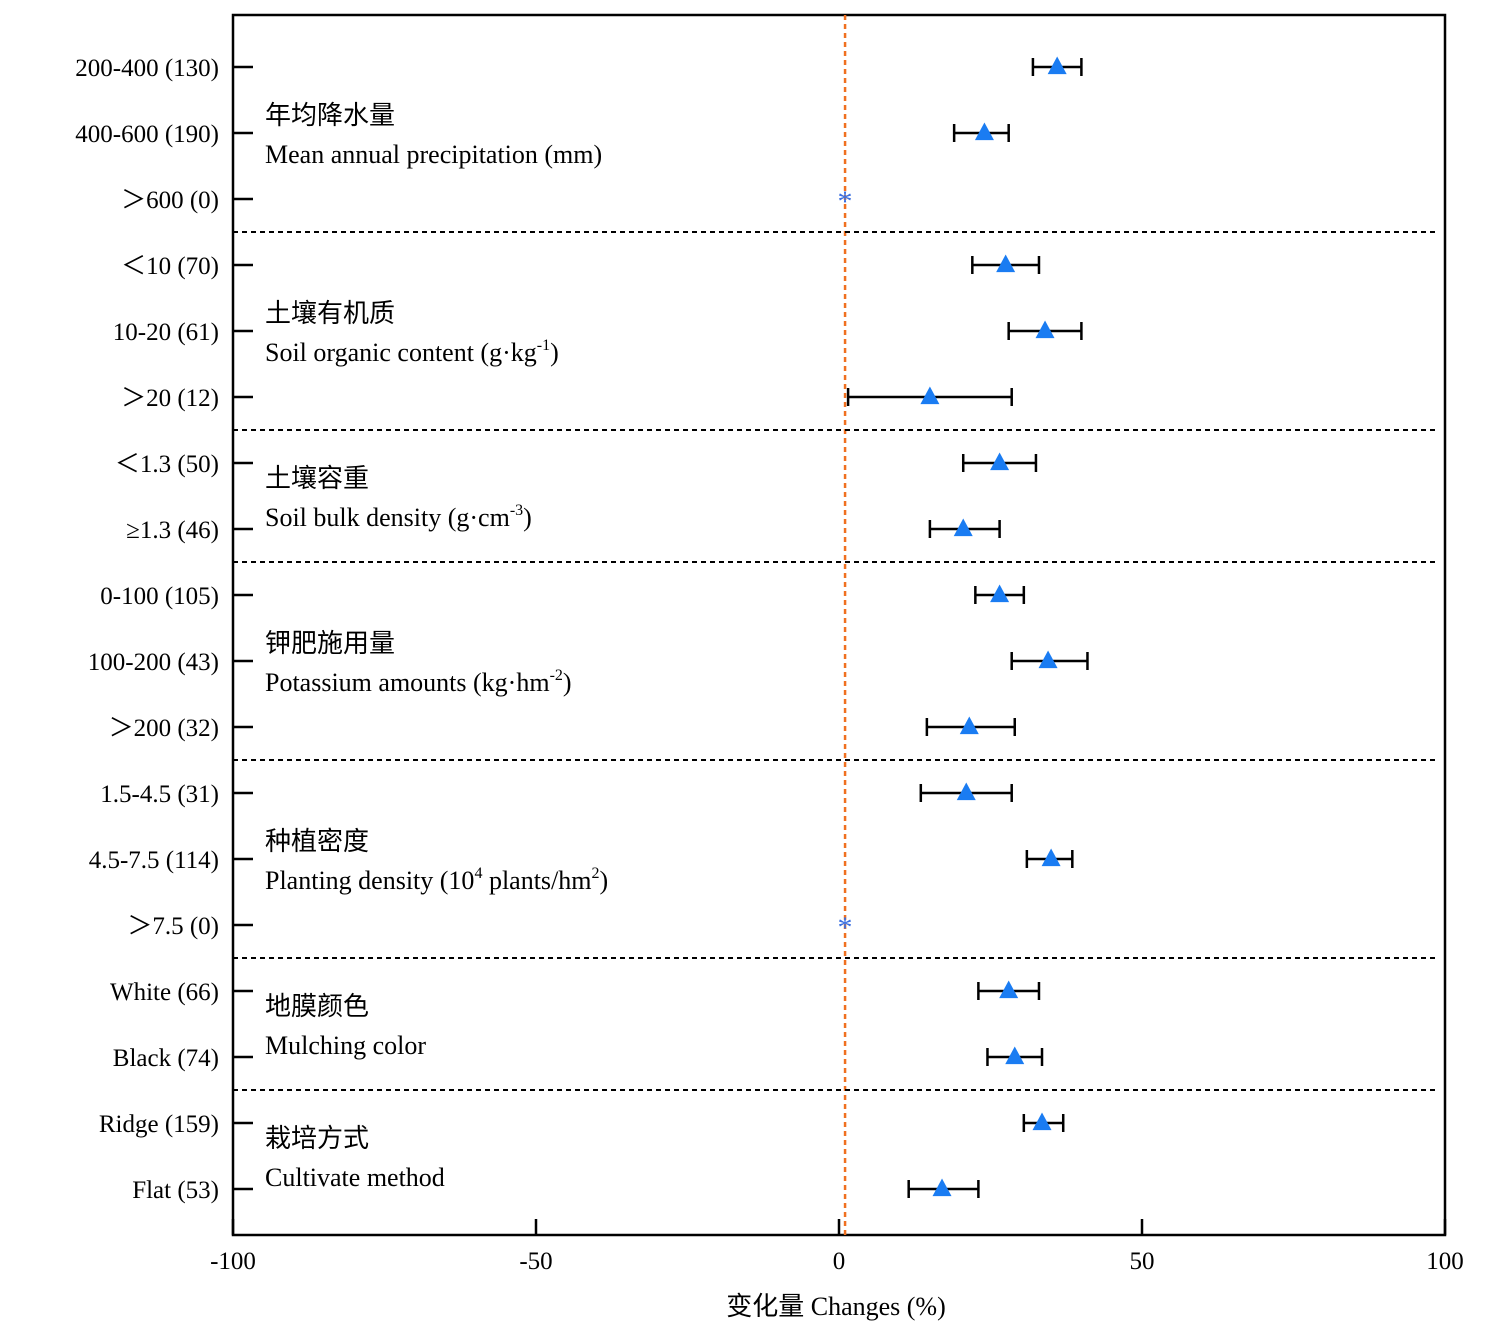 The image size is (1491, 1340). I want to click on category-label: ＞7.5 (0), so click(173, 926).